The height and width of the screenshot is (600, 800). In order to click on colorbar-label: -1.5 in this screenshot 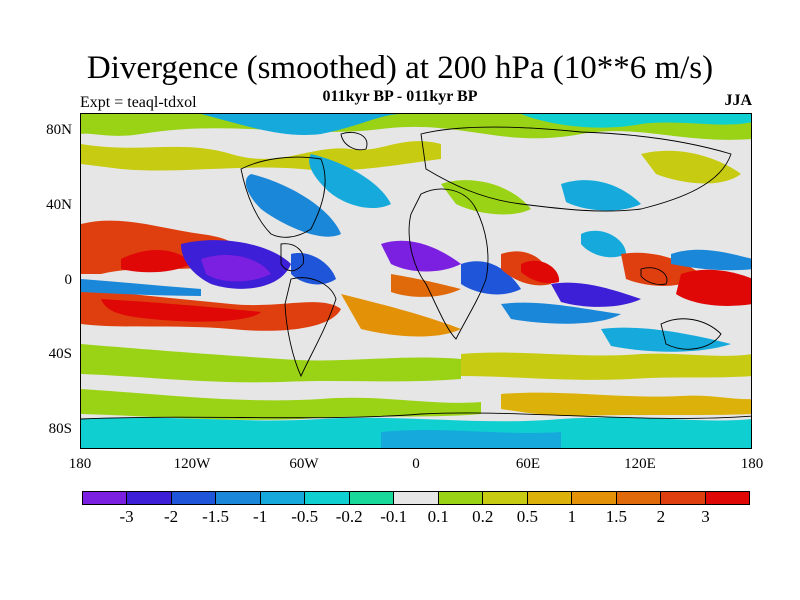, I will do `click(216, 516)`.